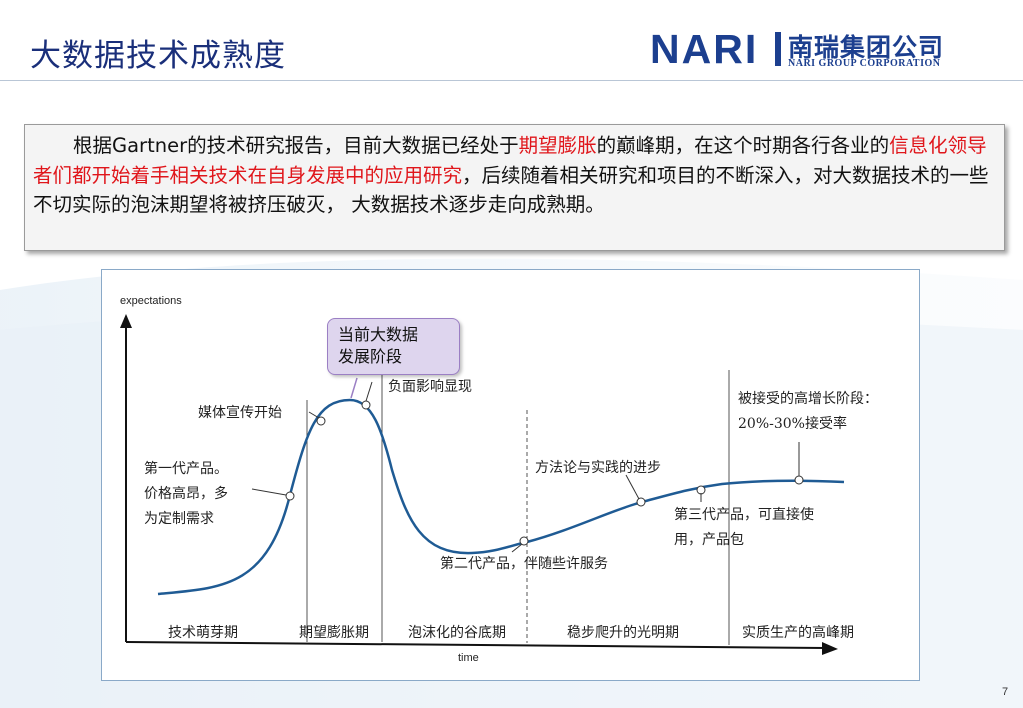 The height and width of the screenshot is (708, 1023). I want to click on slide-title: 大数据技术成熟度, so click(158, 56).